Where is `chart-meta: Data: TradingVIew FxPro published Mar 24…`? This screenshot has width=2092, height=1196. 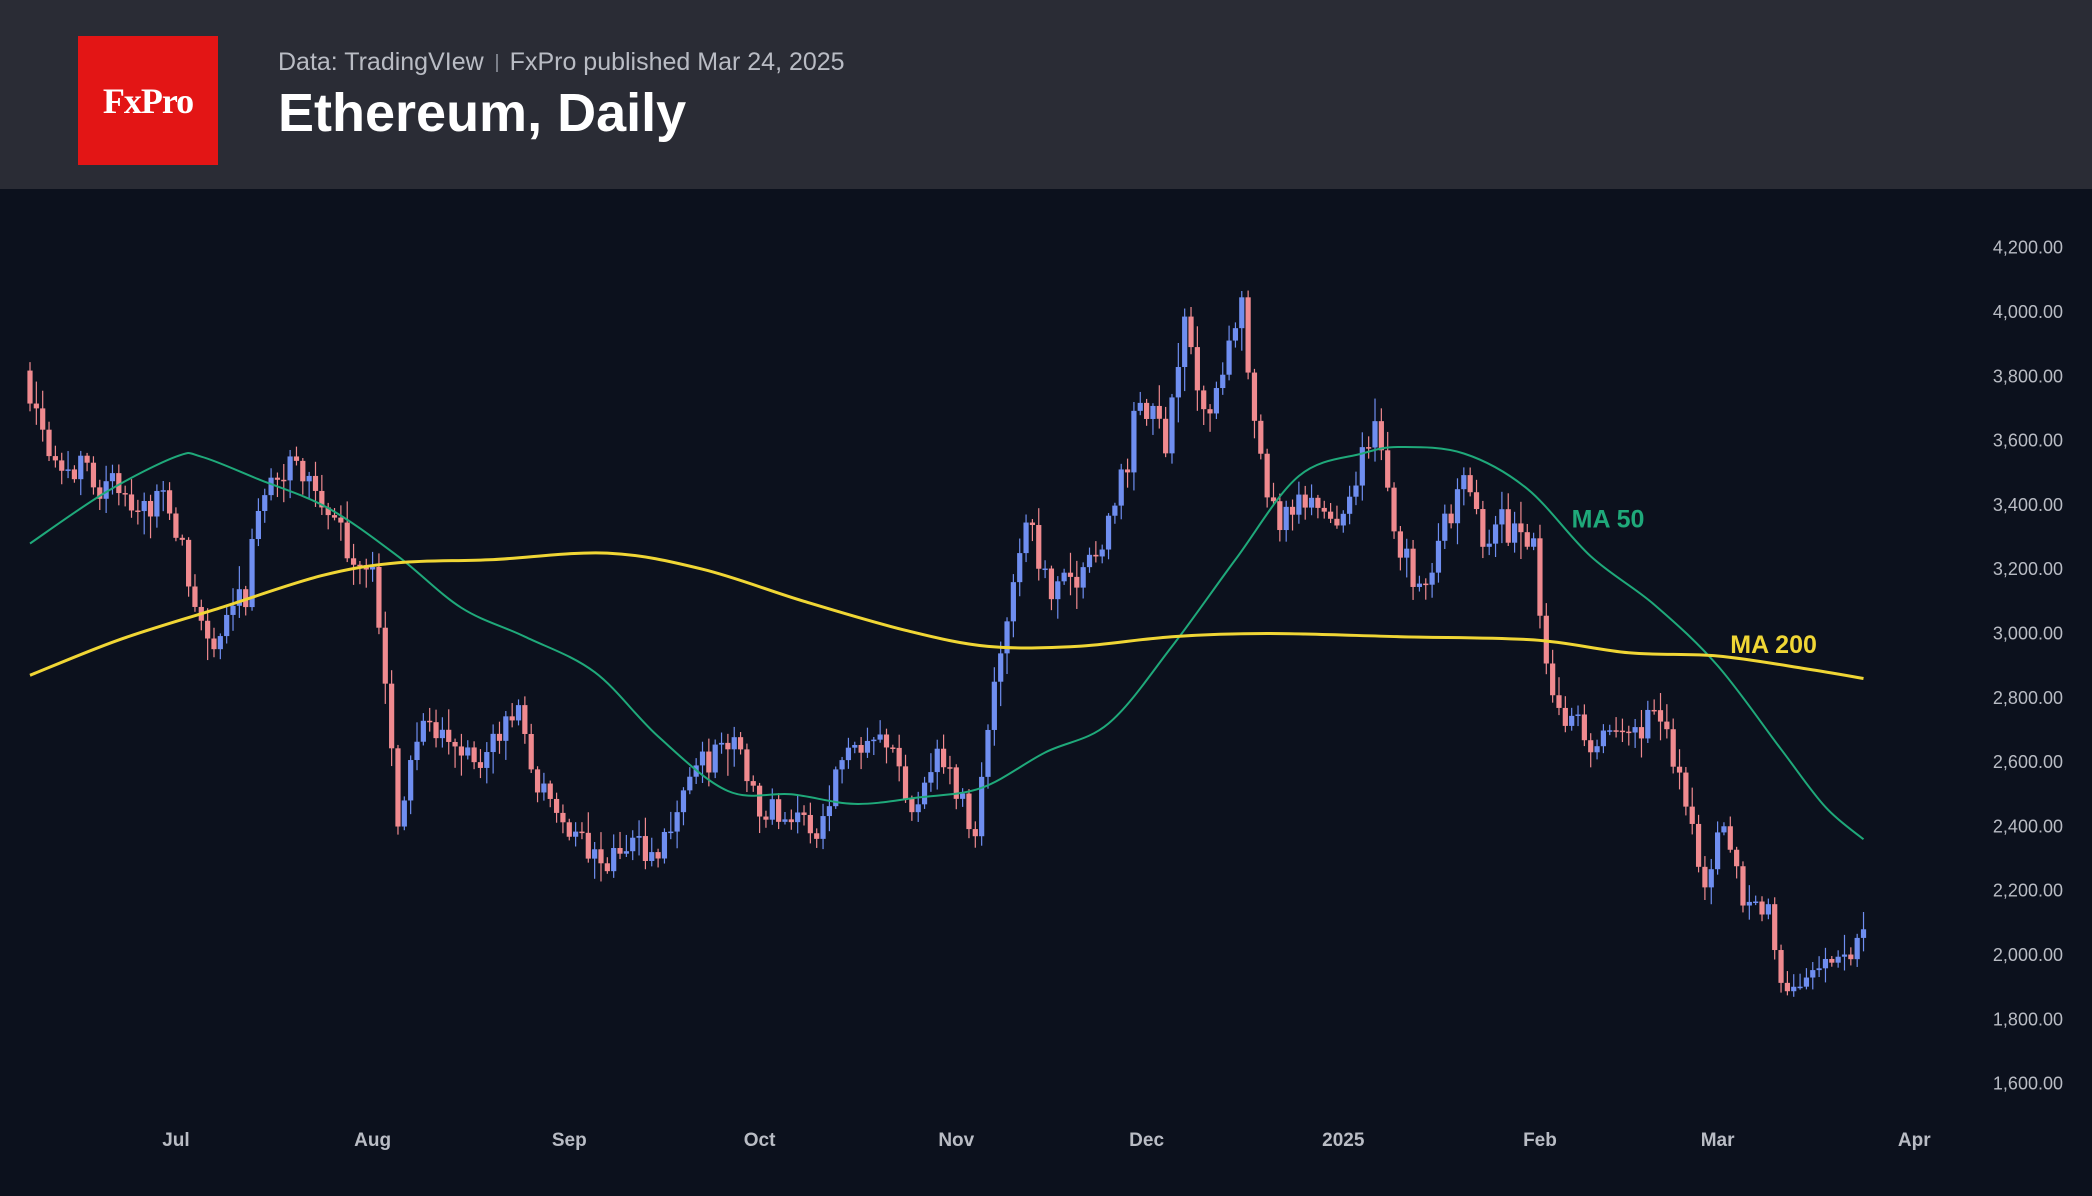
chart-meta: Data: TradingVIew FxPro published Mar 24… is located at coordinates (561, 62).